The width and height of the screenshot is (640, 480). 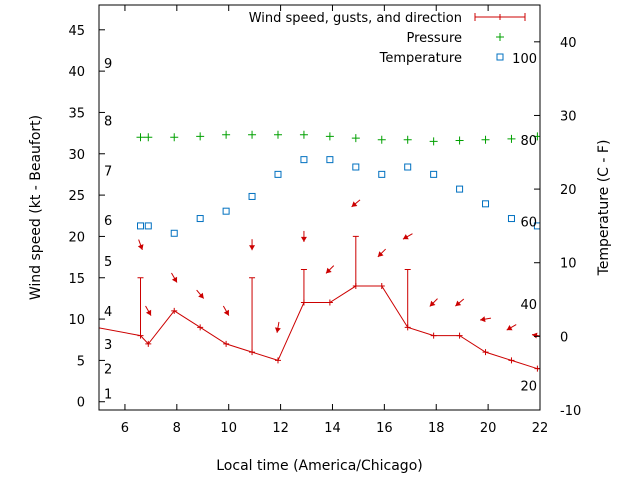 I want to click on fahrenheit-label: 60, so click(x=528, y=222).